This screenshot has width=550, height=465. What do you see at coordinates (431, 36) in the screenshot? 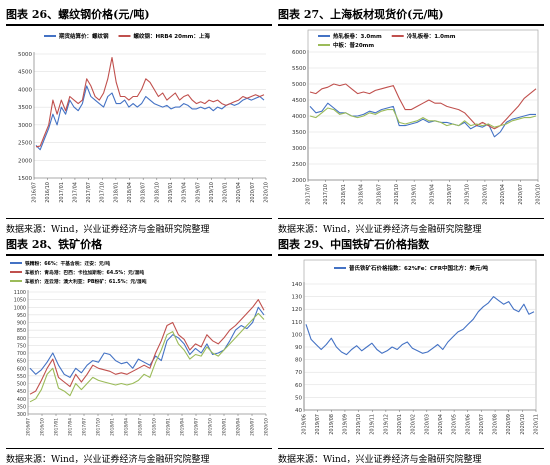
I see `legend-label: 冷轧板卷：1.0mm` at bounding box center [431, 36].